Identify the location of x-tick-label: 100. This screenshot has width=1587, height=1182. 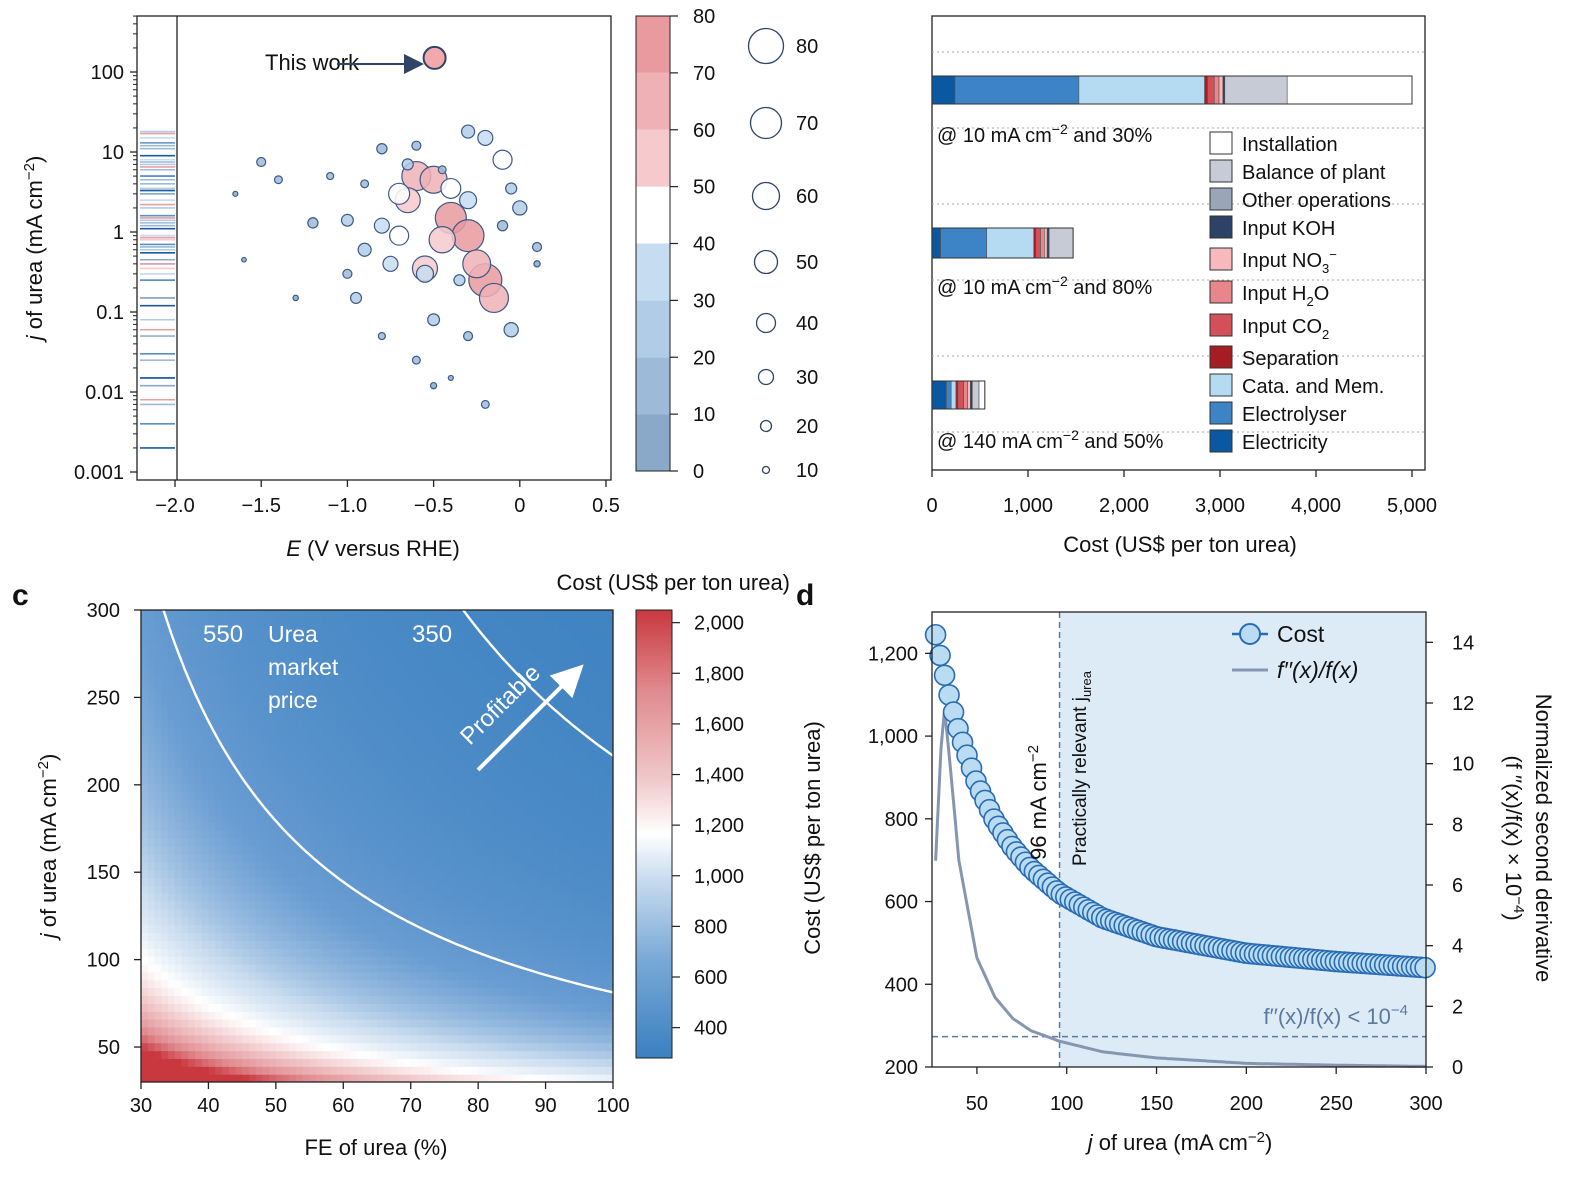
(612, 1106).